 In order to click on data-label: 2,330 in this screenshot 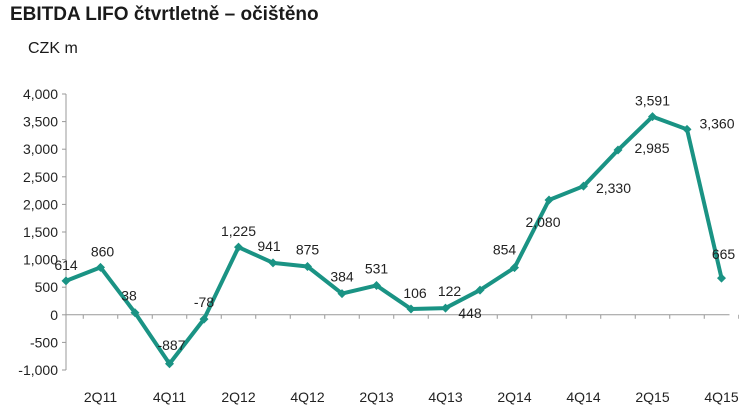, I will do `click(613, 188)`.